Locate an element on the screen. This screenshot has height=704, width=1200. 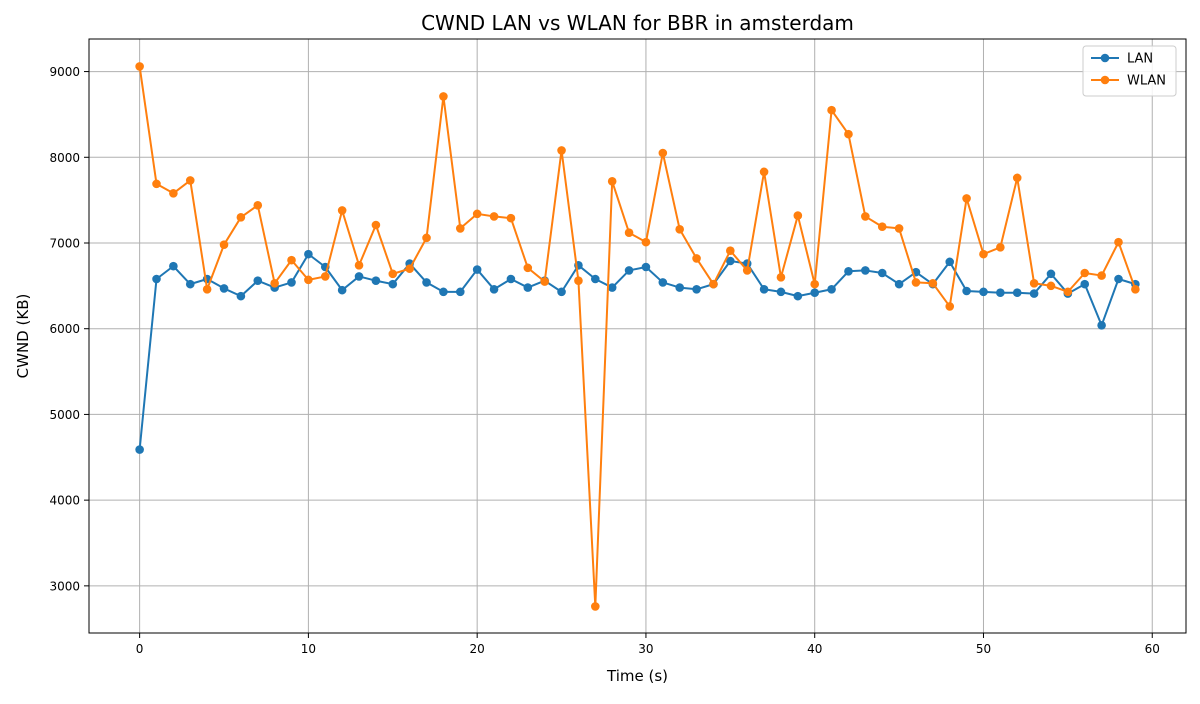
legend-label: WLAN is located at coordinates (1146, 81).